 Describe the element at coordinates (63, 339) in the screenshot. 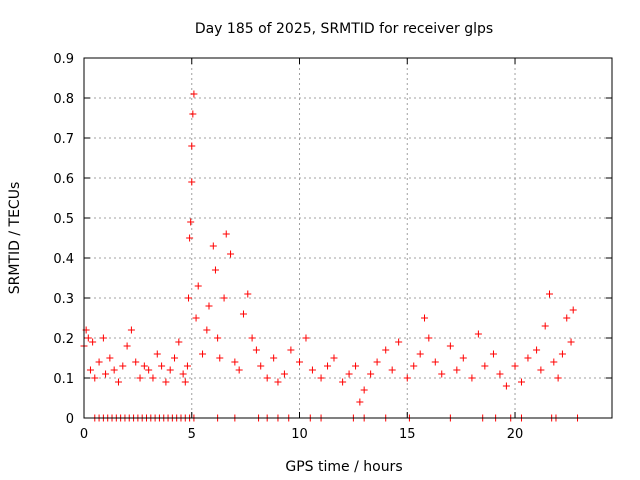

I see `y-tick-label: 0.2` at that location.